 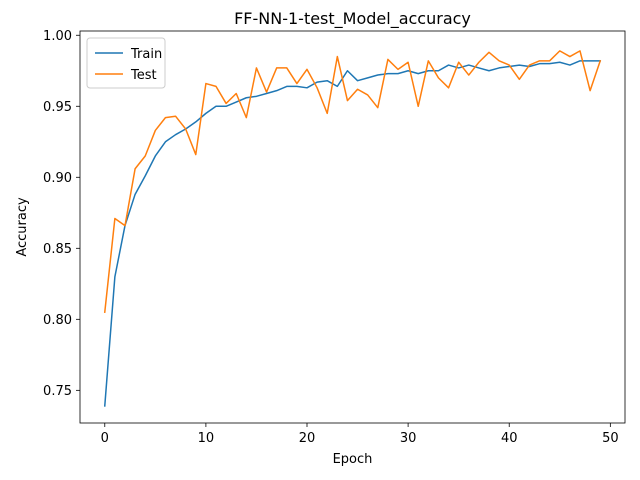 I want to click on legend: Train Test, so click(x=126, y=63).